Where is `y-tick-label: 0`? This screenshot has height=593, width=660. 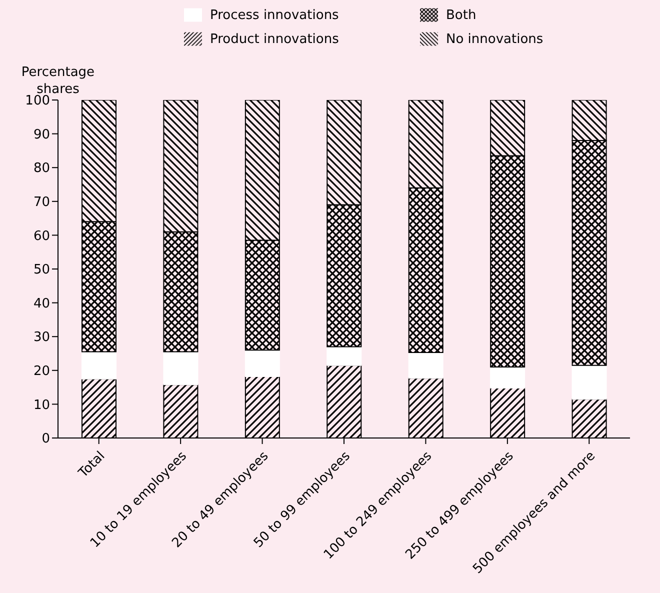
y-tick-label: 0 is located at coordinates (46, 439).